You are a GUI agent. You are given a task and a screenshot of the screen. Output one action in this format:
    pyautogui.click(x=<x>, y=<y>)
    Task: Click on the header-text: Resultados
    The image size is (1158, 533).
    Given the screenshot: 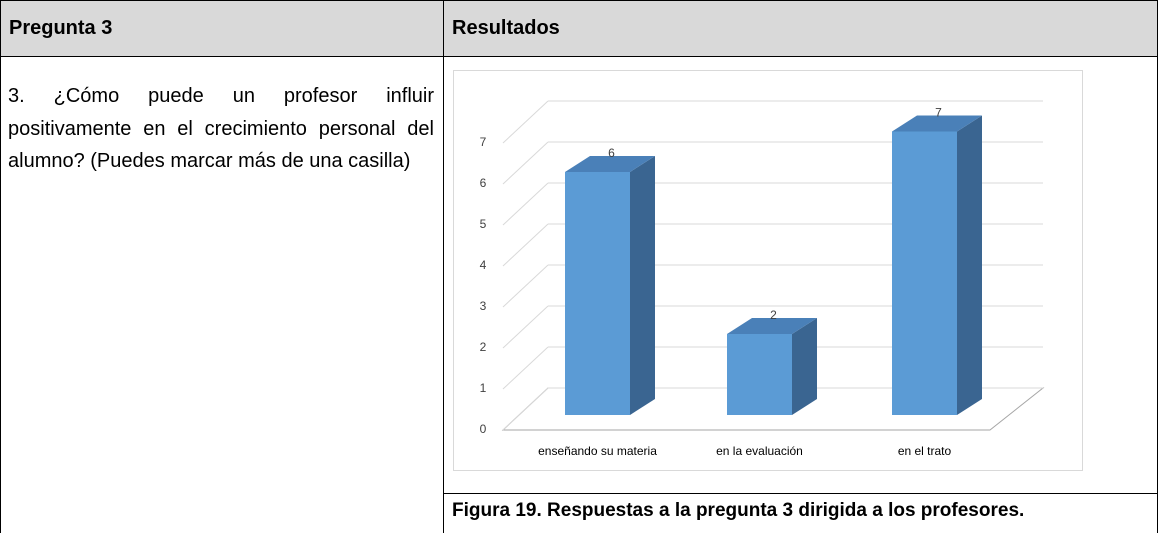 What is the action you would take?
    pyautogui.click(x=506, y=28)
    